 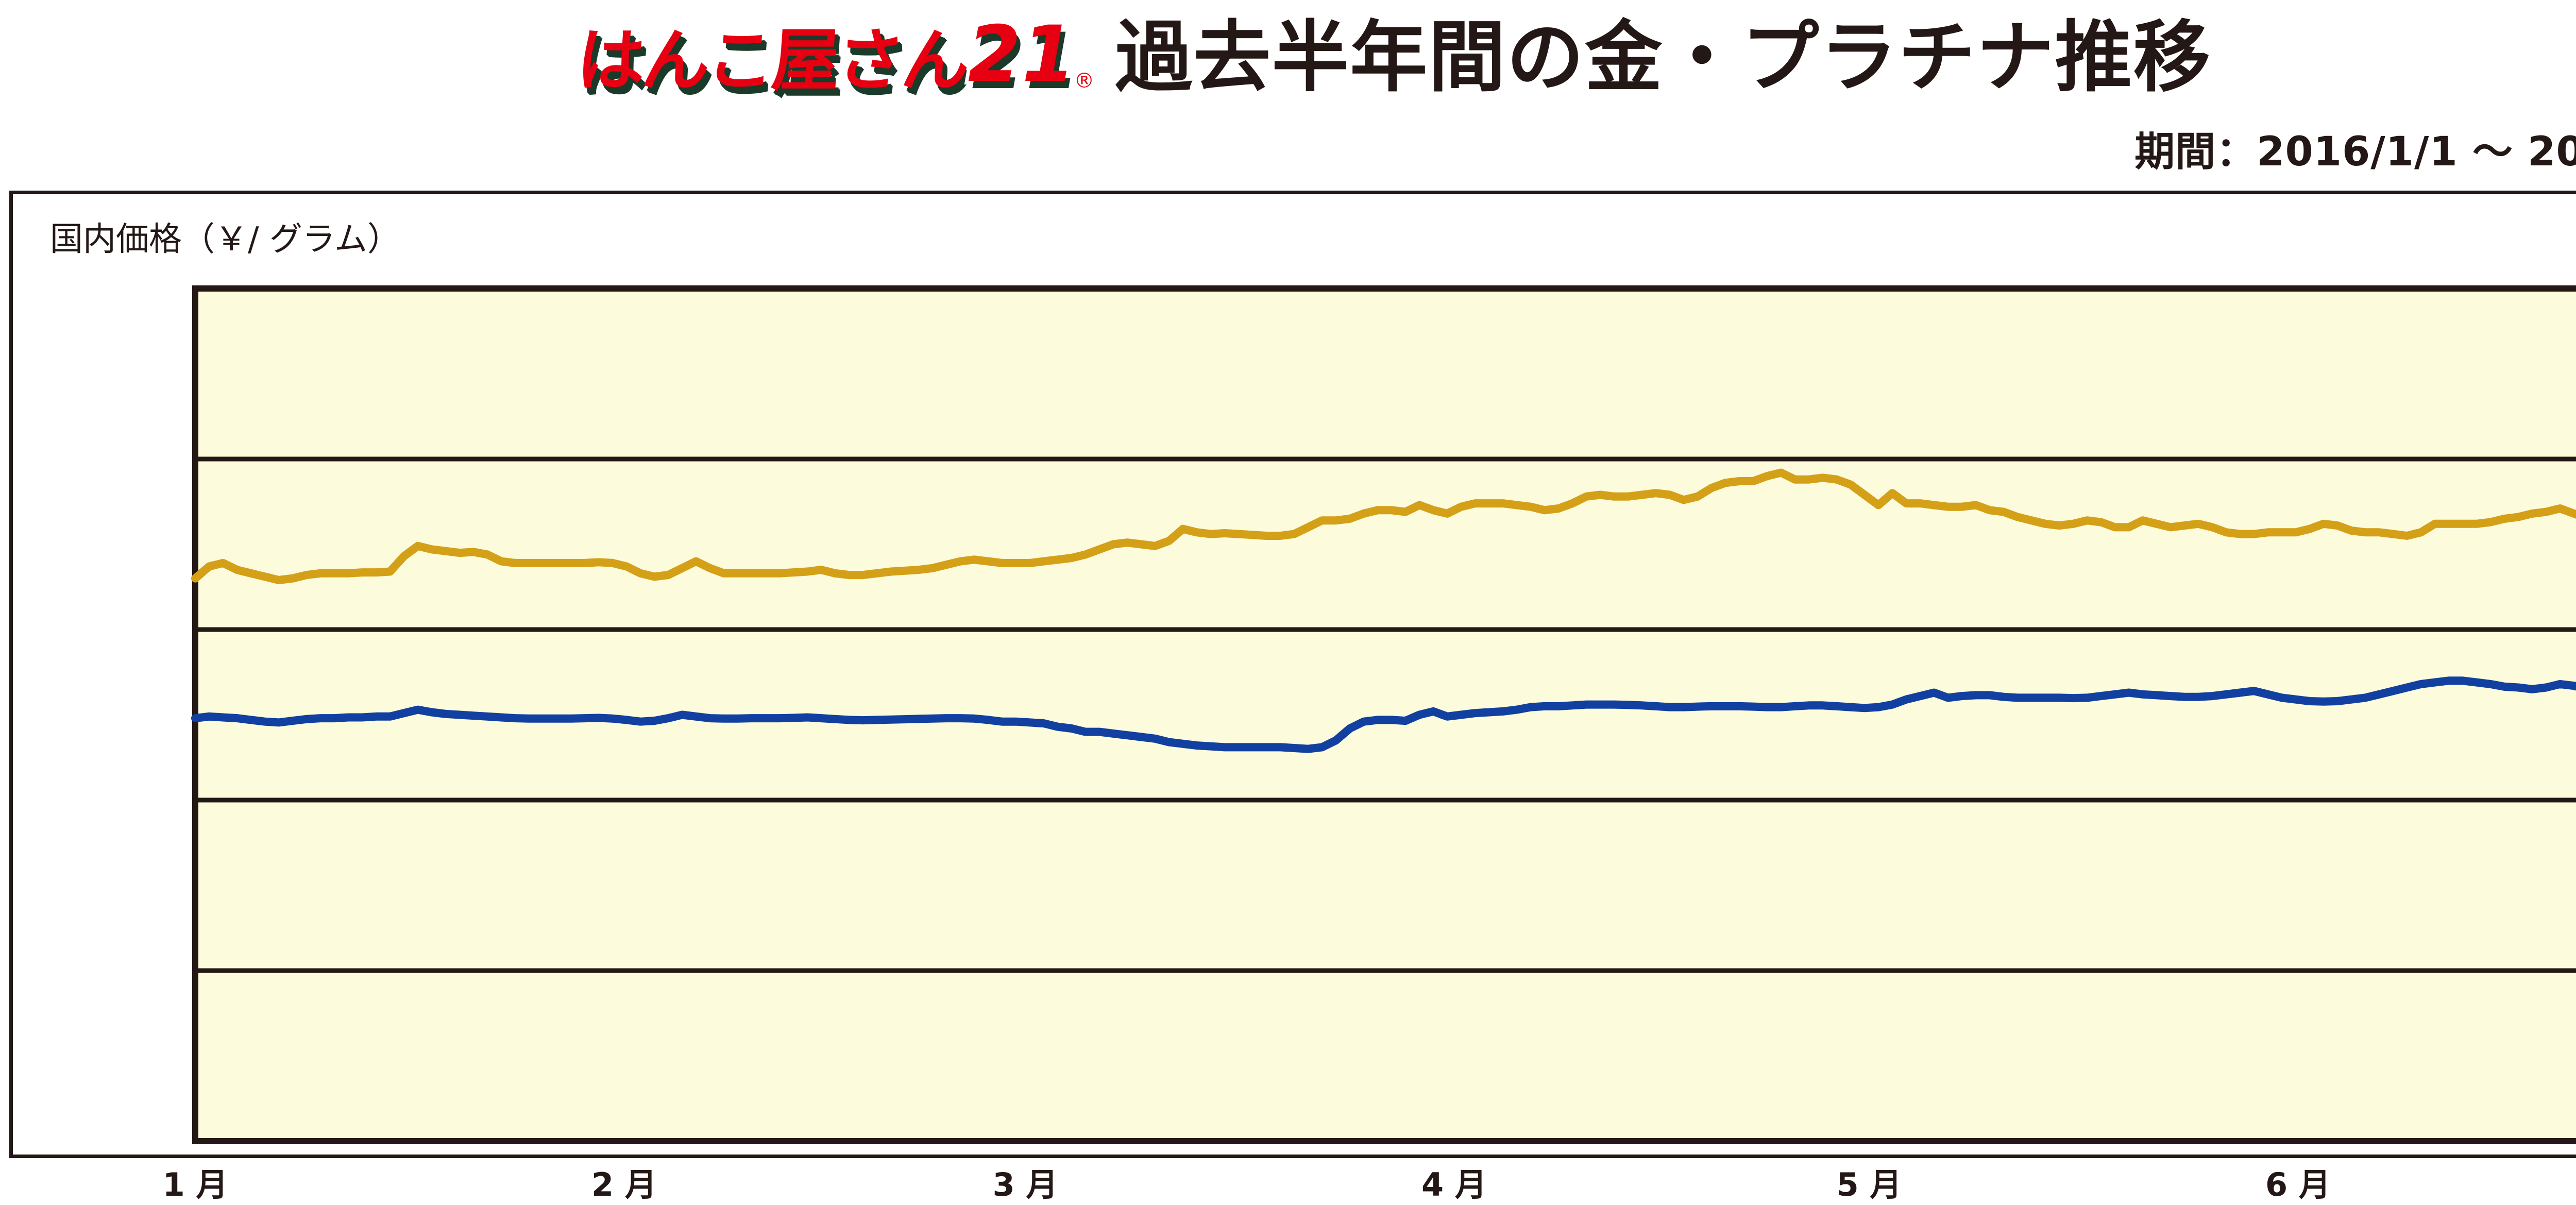 What do you see at coordinates (195, 1184) in the screenshot?
I see `x-tick-label: 1 月` at bounding box center [195, 1184].